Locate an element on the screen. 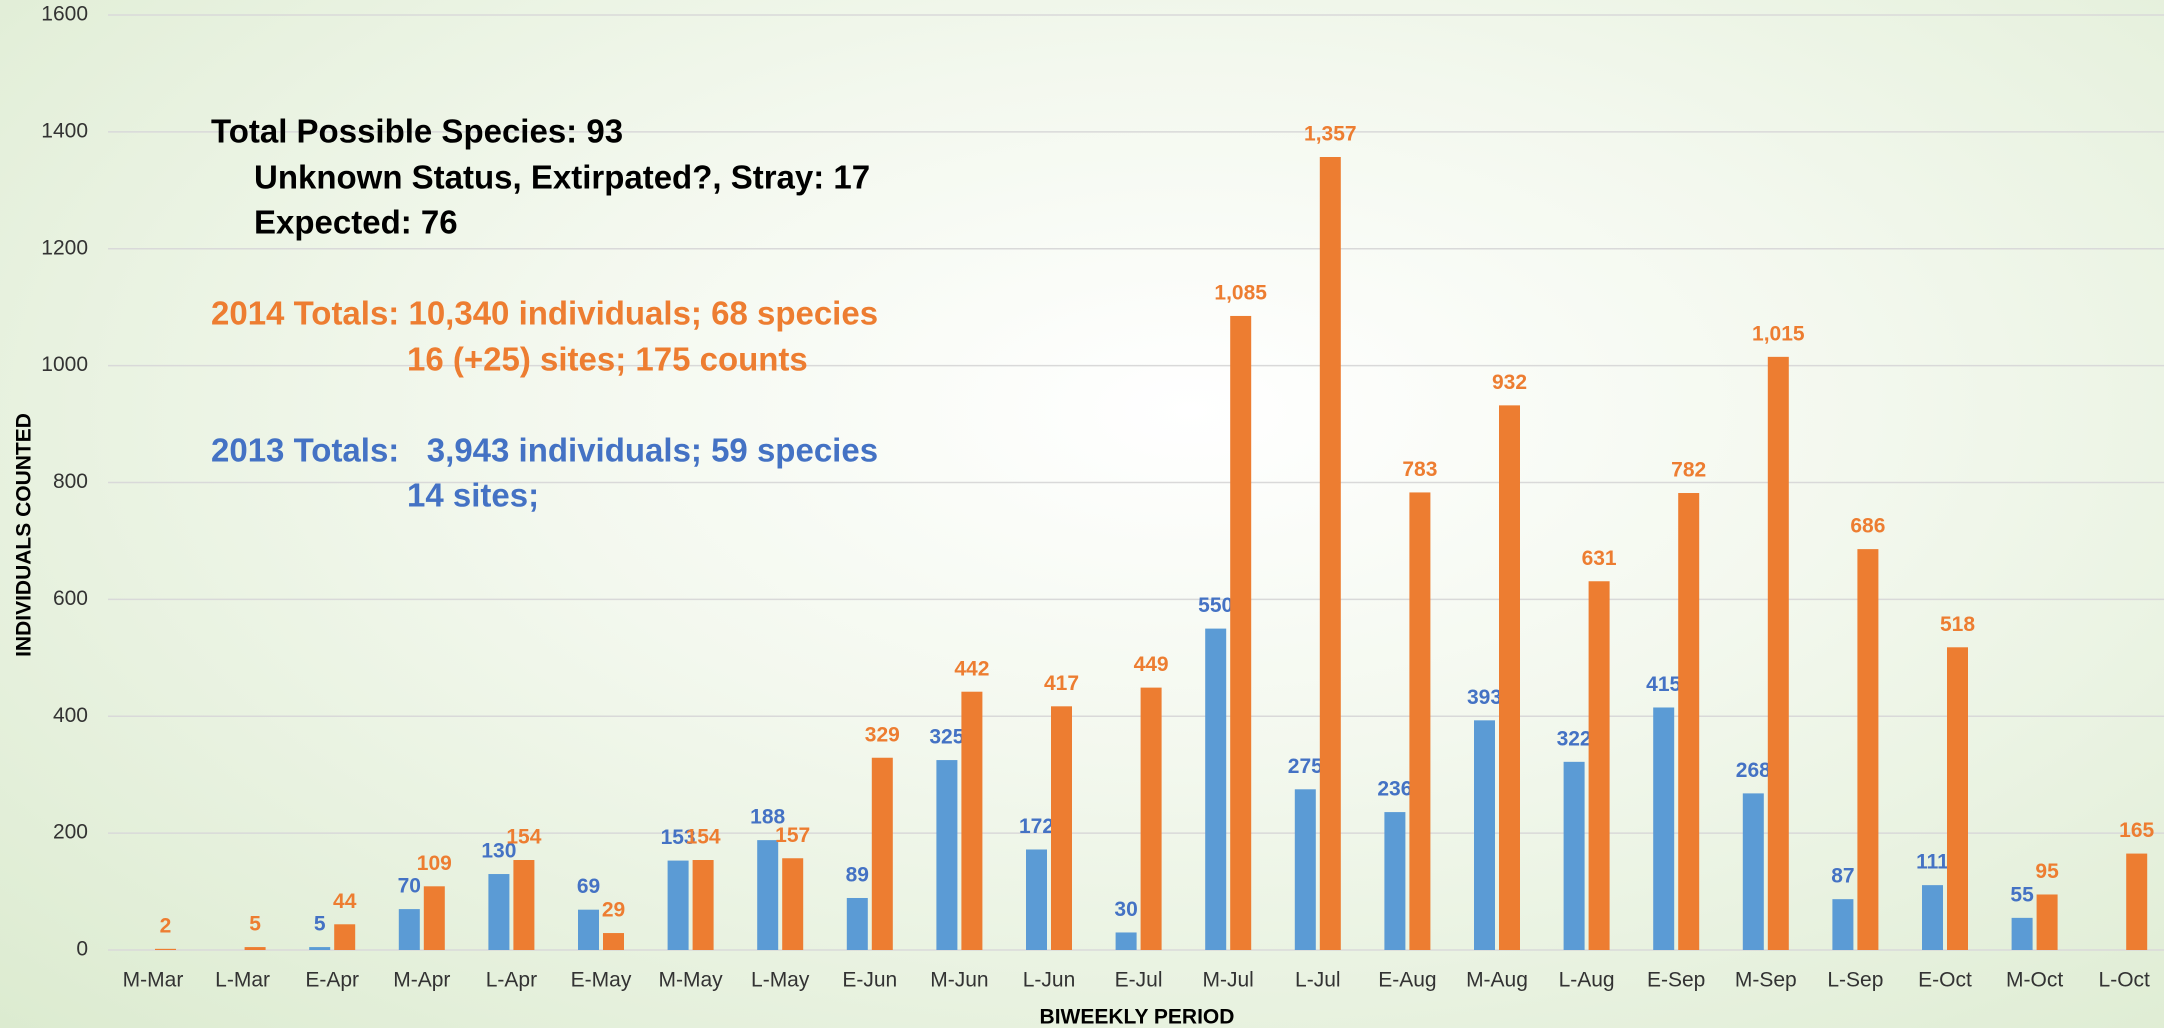 This screenshot has height=1028, width=2164. data-label: 1,015 is located at coordinates (1778, 333).